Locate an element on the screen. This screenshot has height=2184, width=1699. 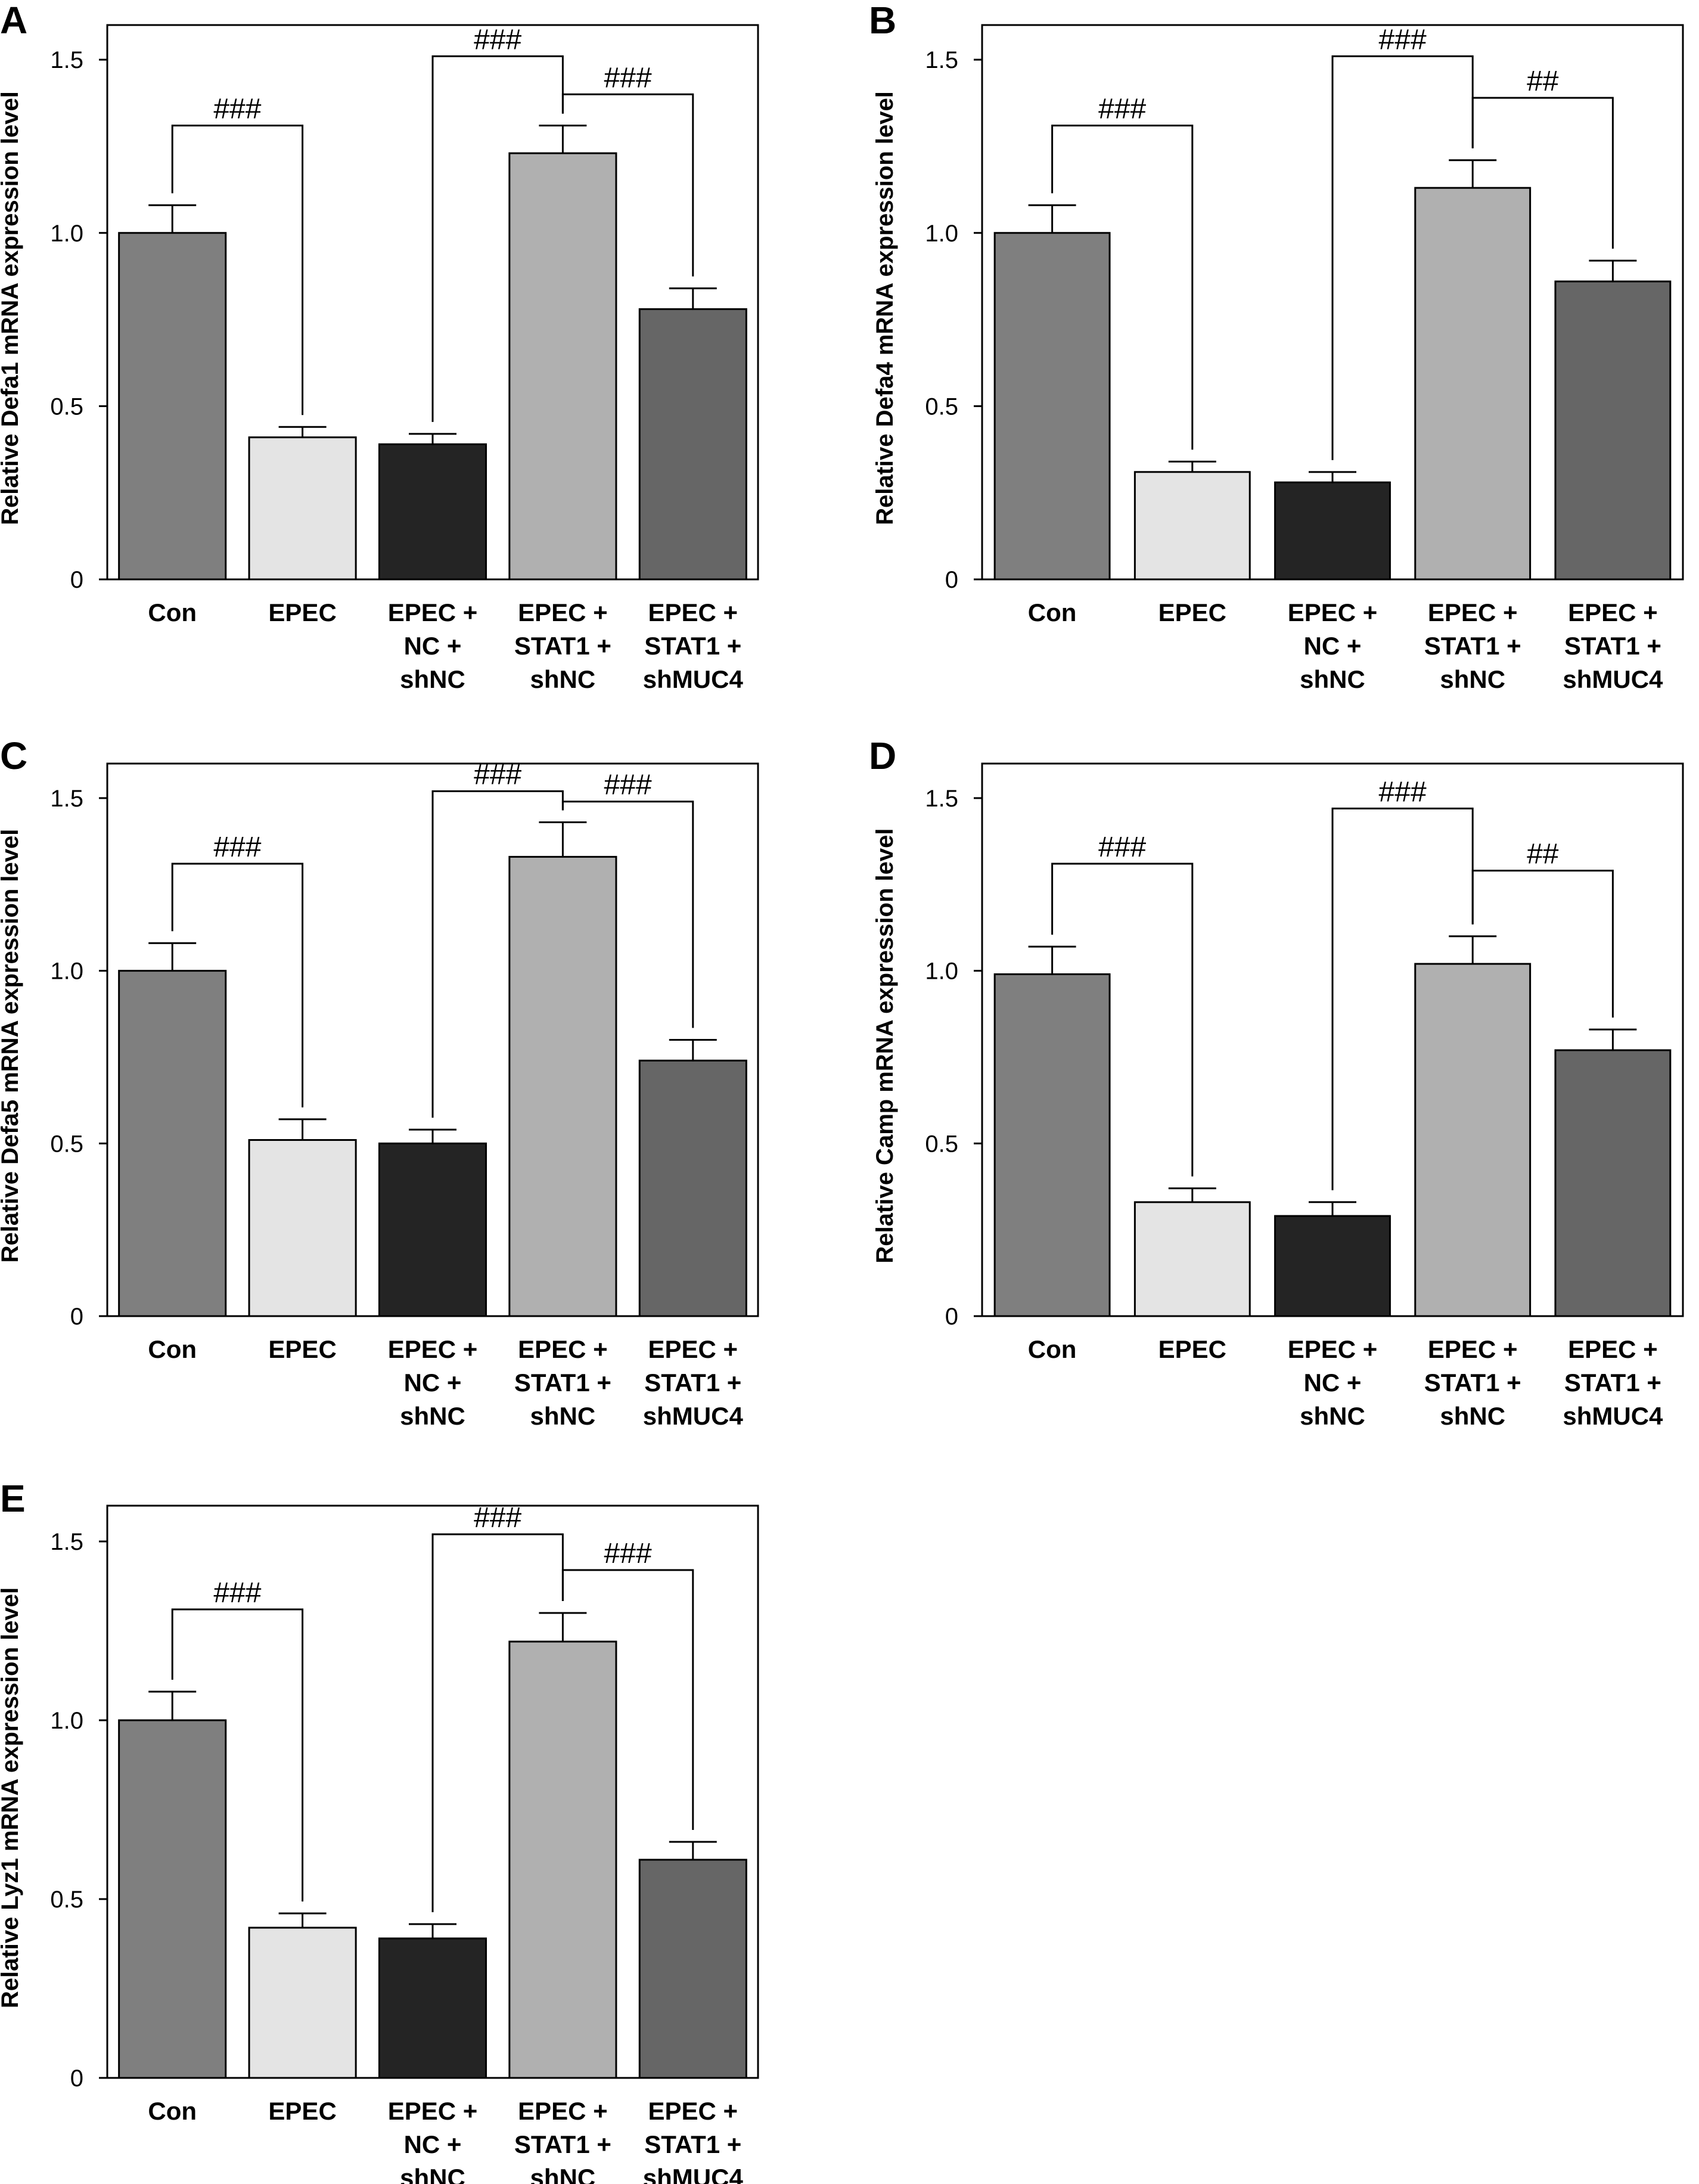
y-axis-label: Relative Defa5 mRNA expression level is located at coordinates (11, 1046).